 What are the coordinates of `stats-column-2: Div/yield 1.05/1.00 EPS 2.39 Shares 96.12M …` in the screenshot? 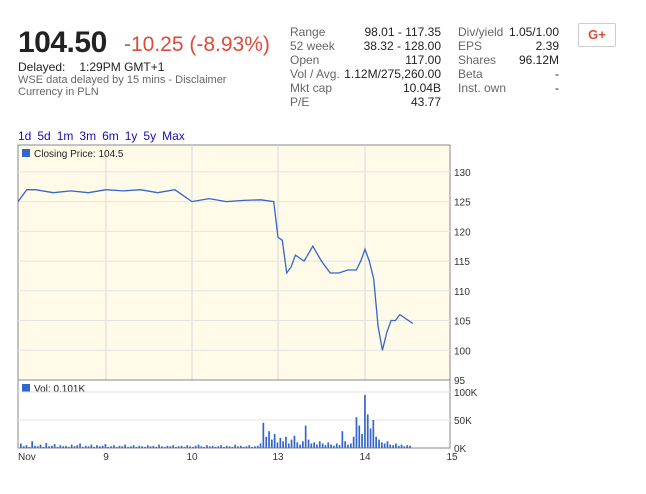 It's located at (508, 63).